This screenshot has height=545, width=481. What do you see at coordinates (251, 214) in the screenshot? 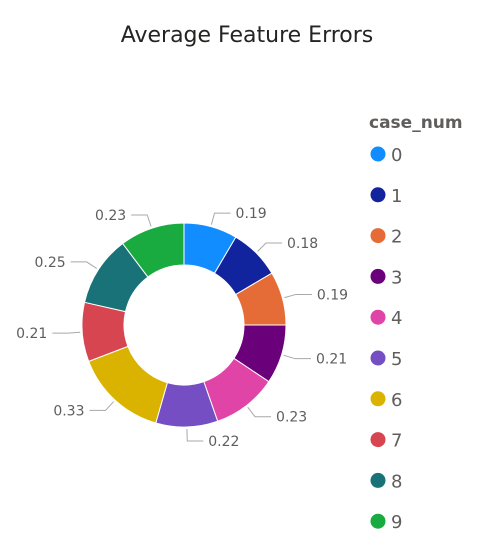
I see `data-label-0: 0.19` at bounding box center [251, 214].